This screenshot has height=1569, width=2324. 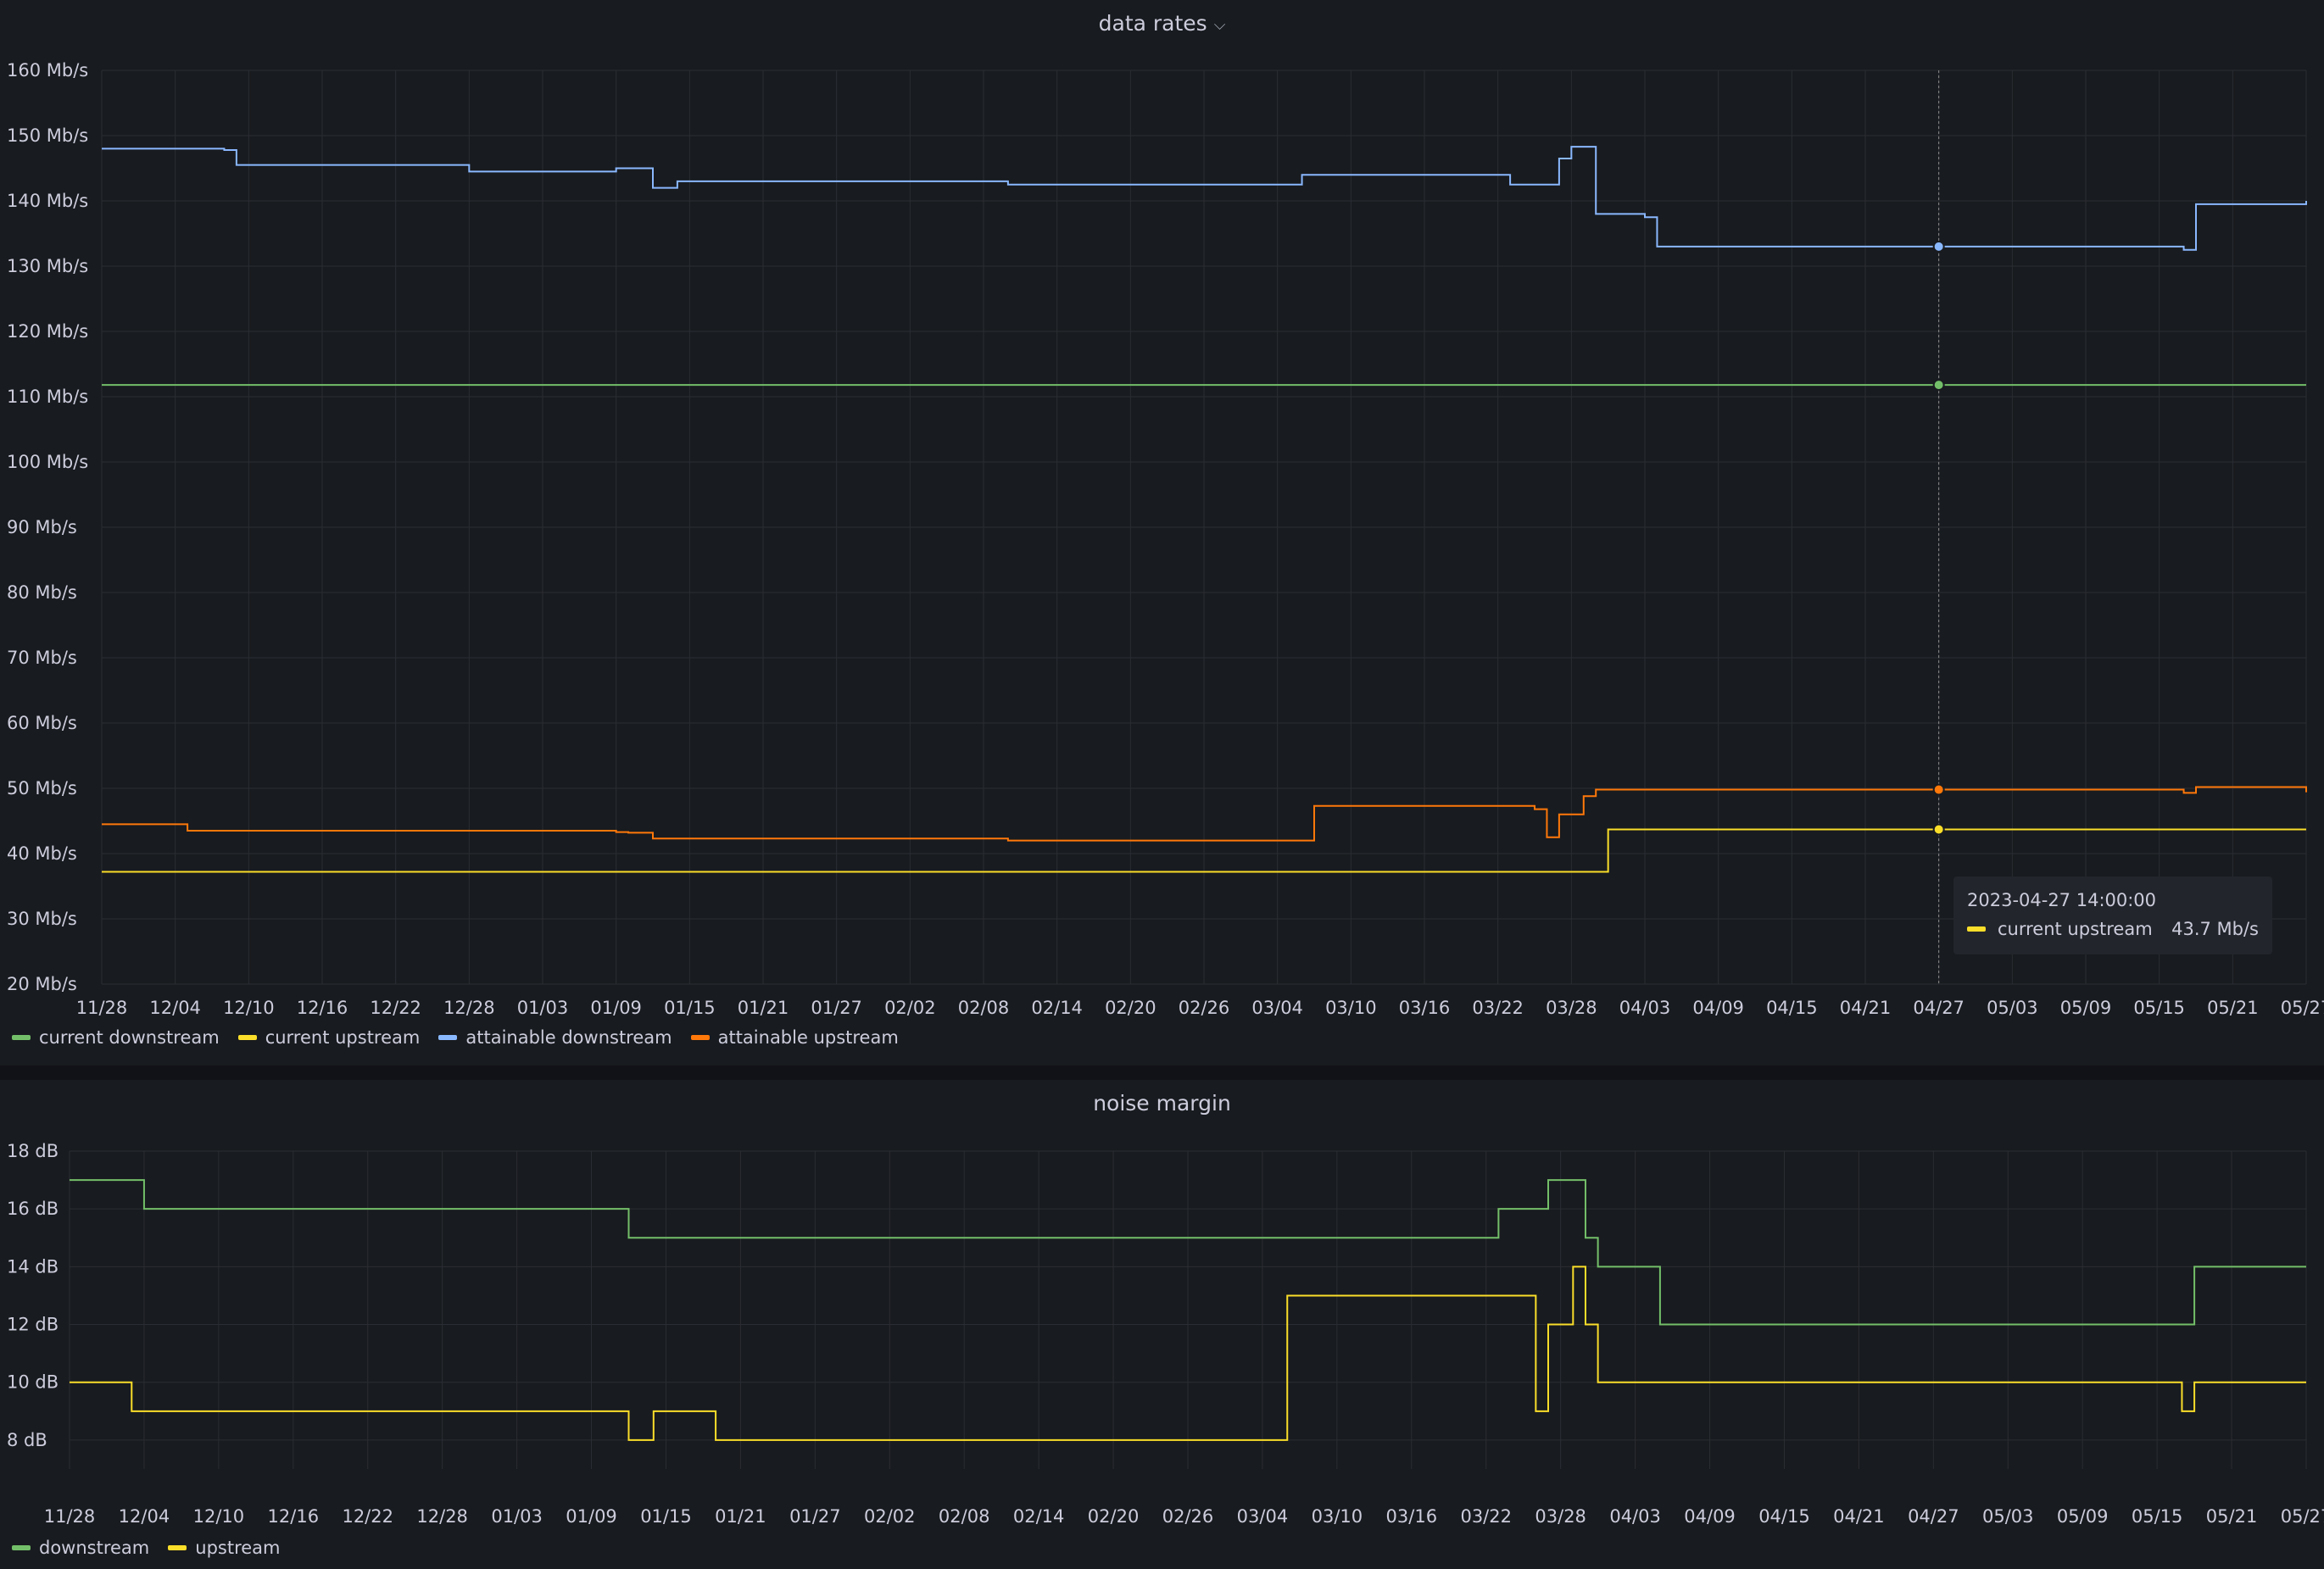 What do you see at coordinates (965, 1516) in the screenshot?
I see `x-tick-label: 02/08` at bounding box center [965, 1516].